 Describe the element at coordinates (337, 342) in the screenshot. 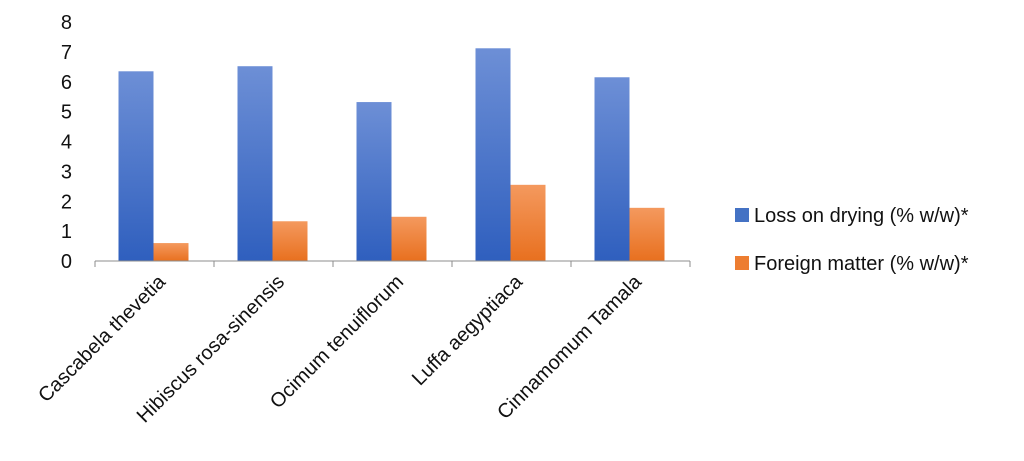

I see `x-tick-label: Ocimum tenuiflorum` at that location.